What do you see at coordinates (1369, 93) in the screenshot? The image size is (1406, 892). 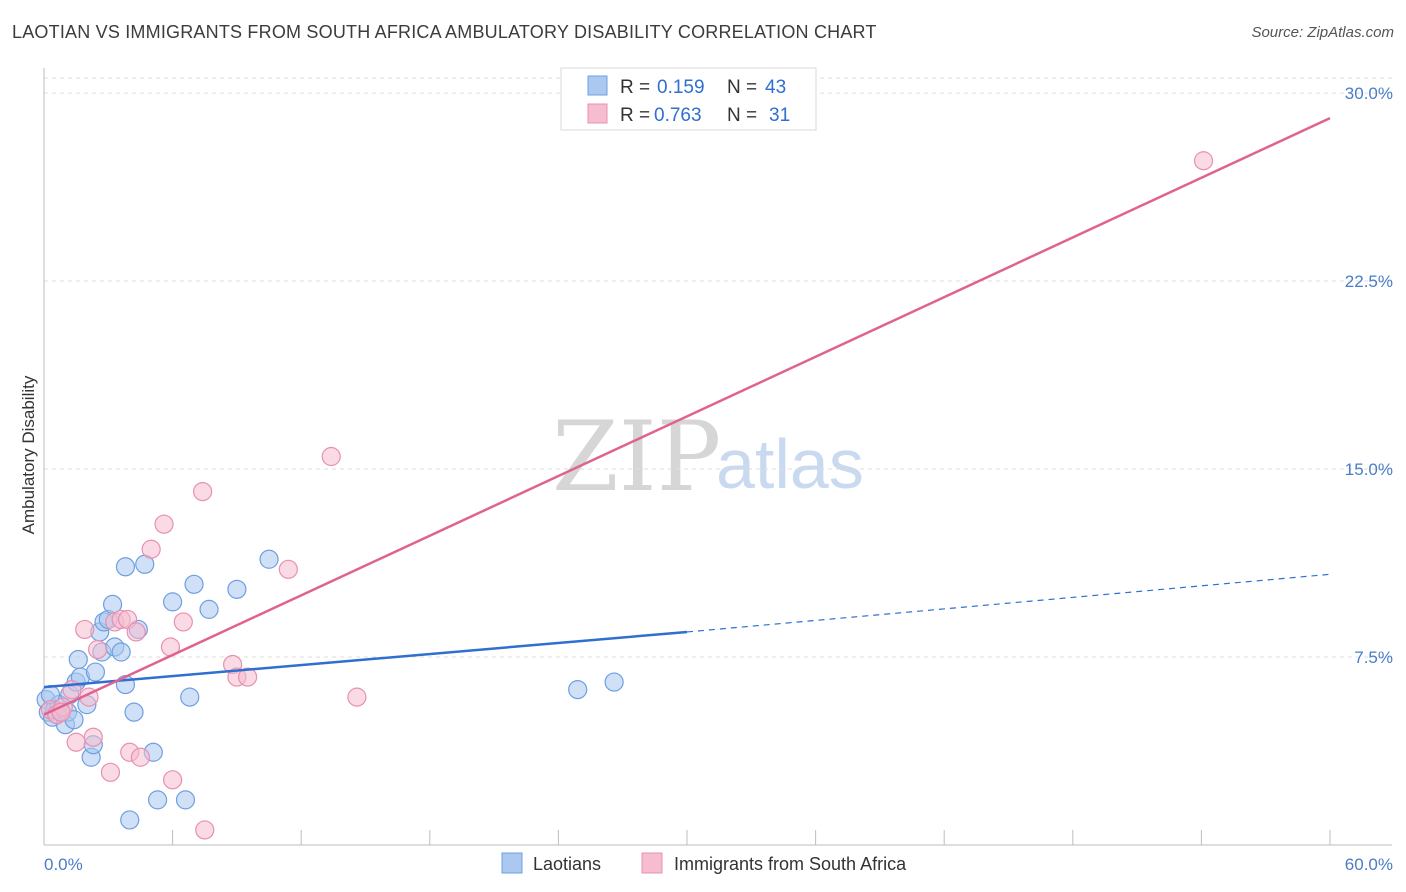 I see `y-tick-label-3: 30.0%` at bounding box center [1369, 93].